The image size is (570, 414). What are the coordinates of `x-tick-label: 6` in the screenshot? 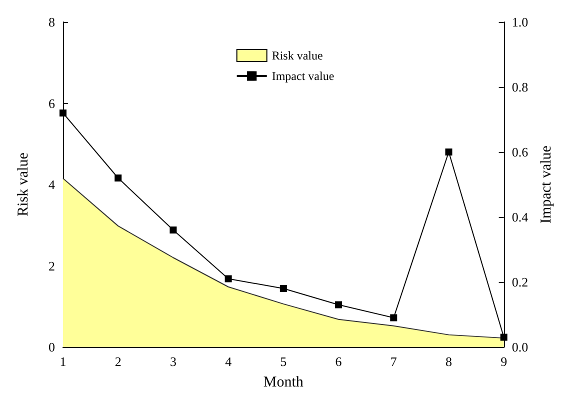 It's located at (338, 361).